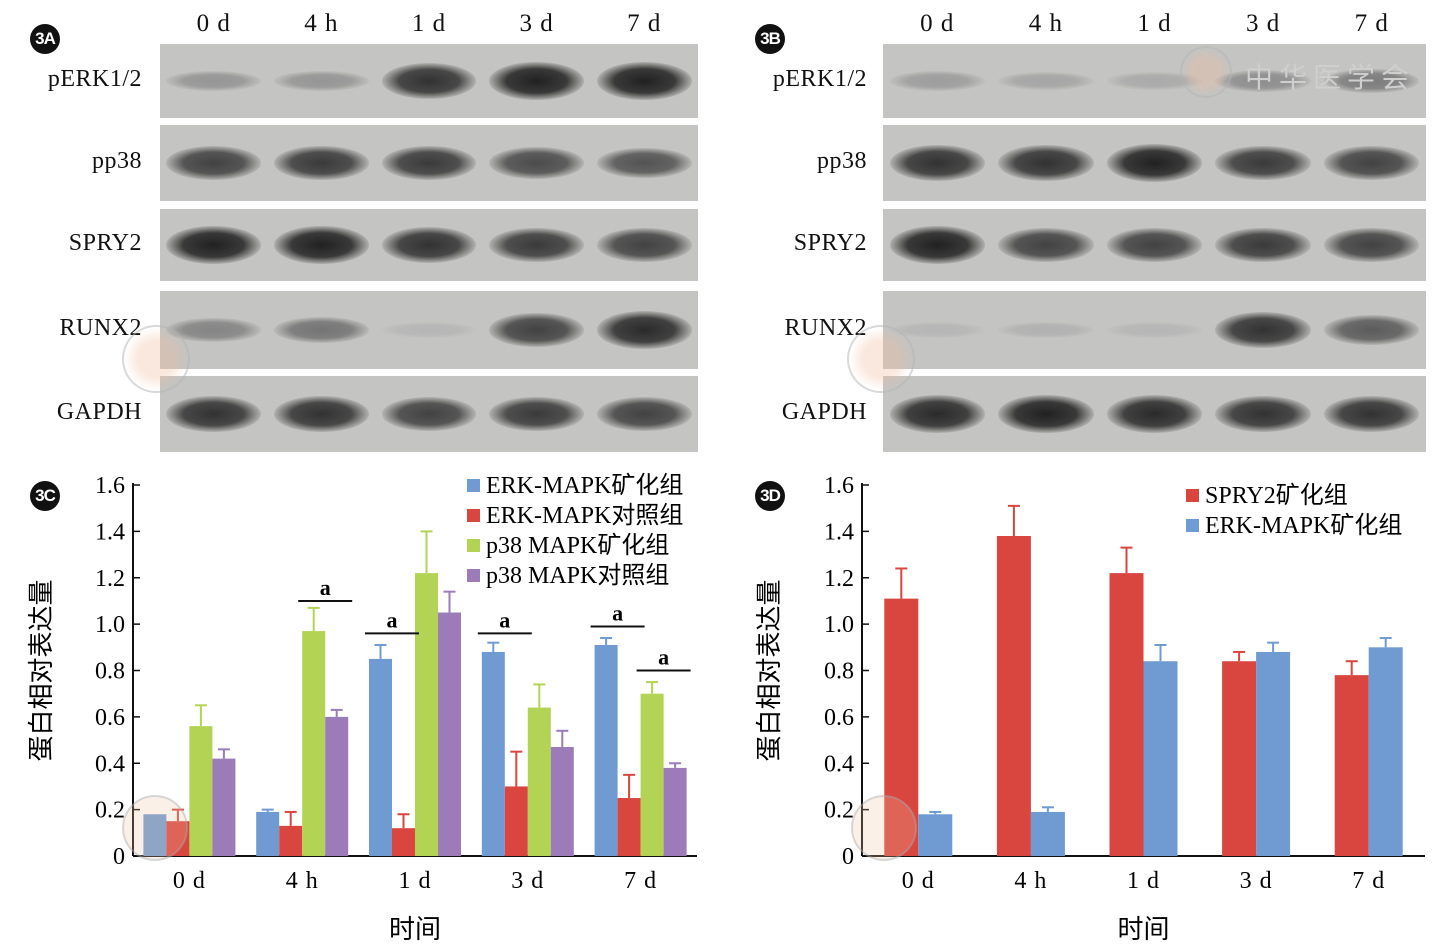  I want to click on blot-row-label: GAPDH, so click(99, 412).